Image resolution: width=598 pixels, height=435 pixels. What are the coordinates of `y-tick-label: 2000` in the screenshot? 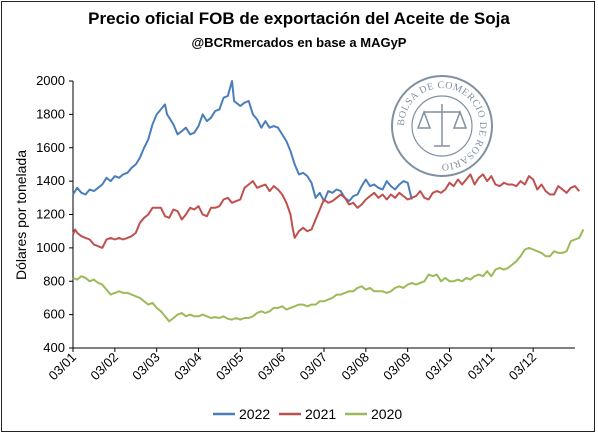 It's located at (50, 80).